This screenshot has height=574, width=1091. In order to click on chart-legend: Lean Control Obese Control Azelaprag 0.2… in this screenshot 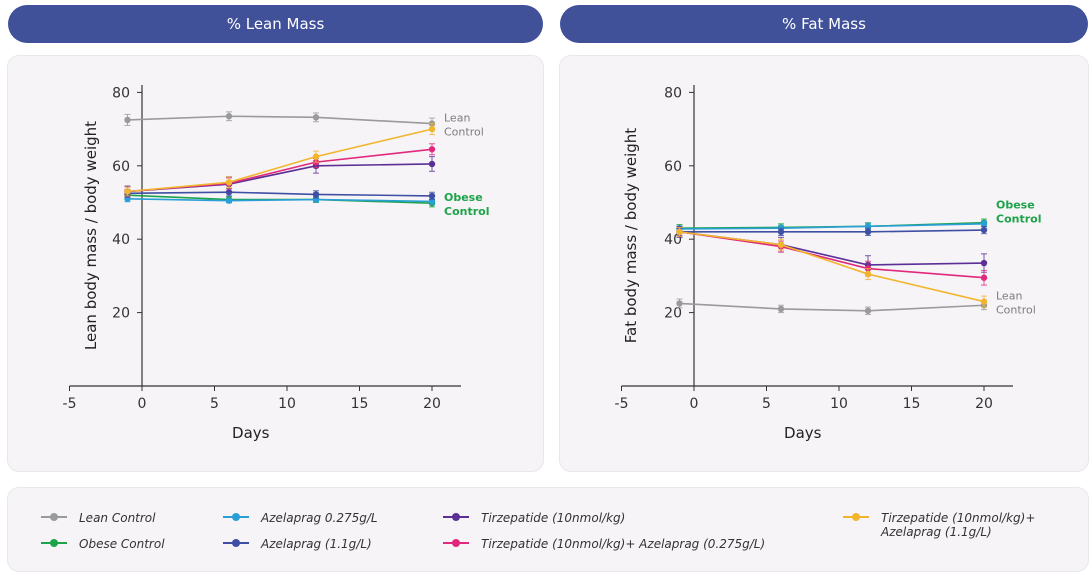, I will do `click(548, 529)`.